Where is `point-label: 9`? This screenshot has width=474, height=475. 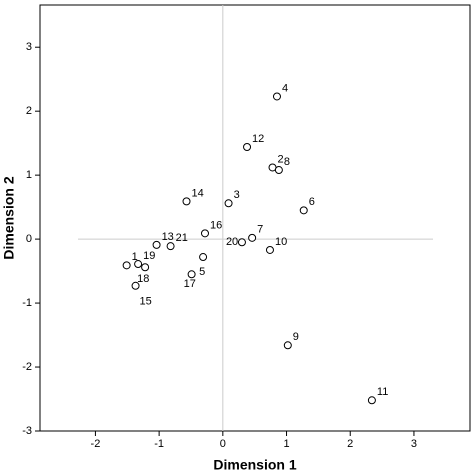 point-label: 9 is located at coordinates (296, 337).